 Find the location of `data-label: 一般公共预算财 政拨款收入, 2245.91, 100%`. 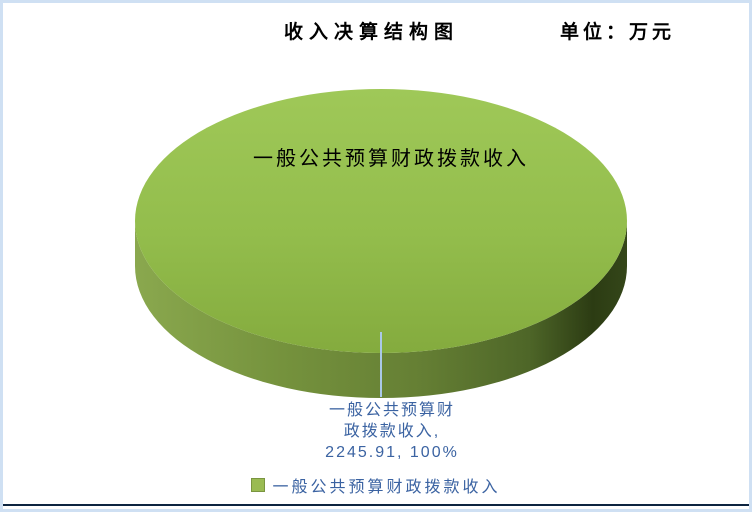

data-label: 一般公共预算财 政拨款收入, 2245.91, 100% is located at coordinates (392, 431).